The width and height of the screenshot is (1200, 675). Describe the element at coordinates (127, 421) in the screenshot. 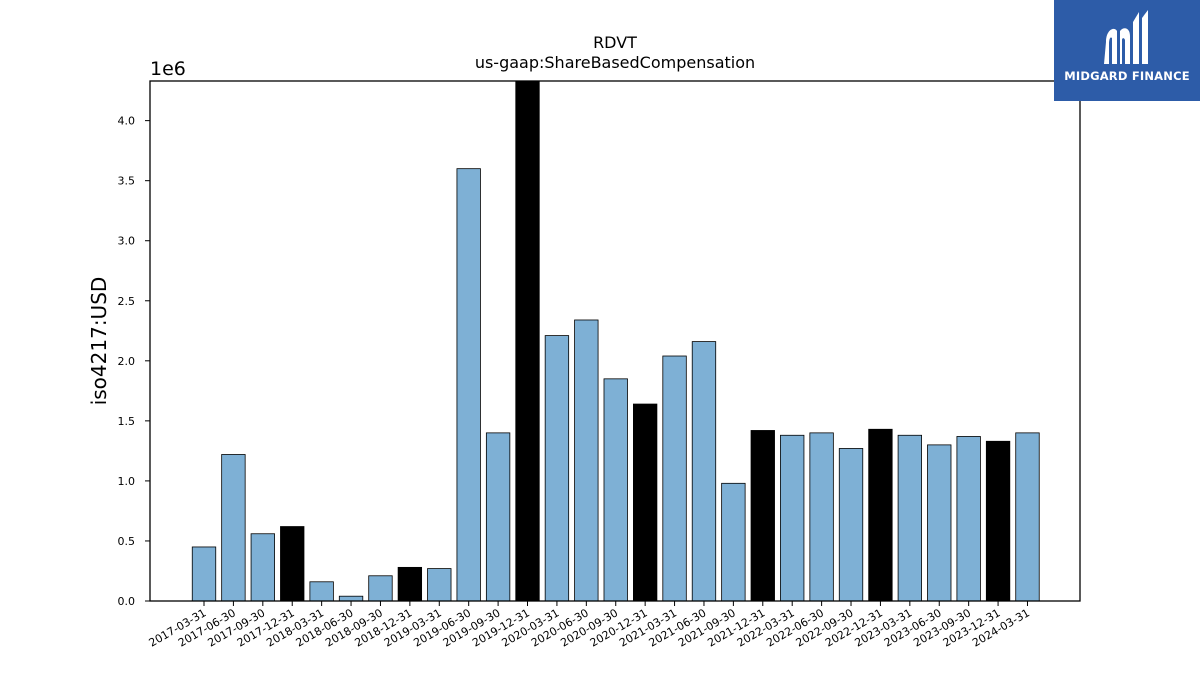

I see `y-tick-label: 1.5` at that location.